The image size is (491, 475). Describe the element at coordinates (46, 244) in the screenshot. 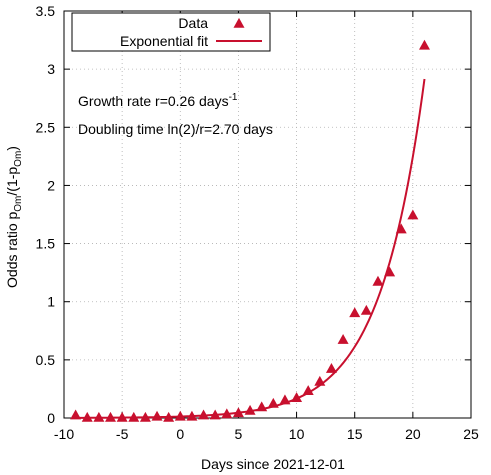

I see `y-tick-label: 1.5` at that location.